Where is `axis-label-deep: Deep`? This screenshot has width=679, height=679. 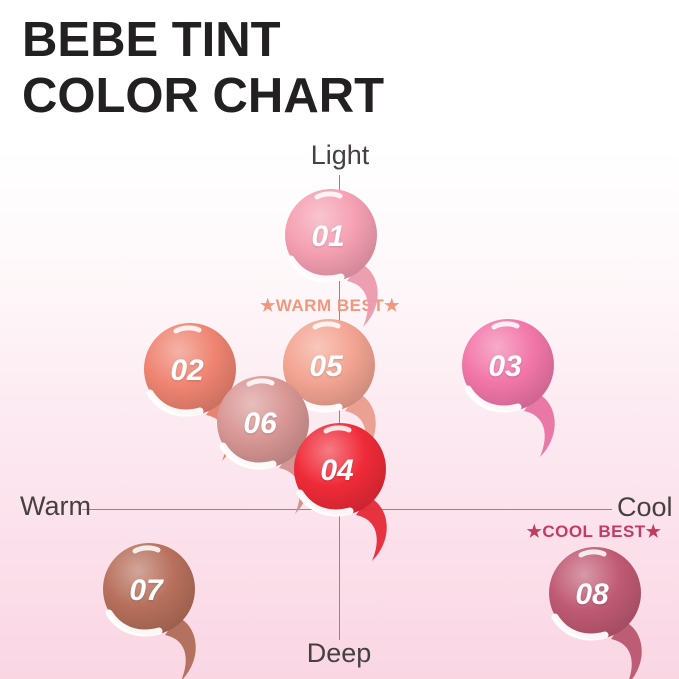
axis-label-deep: Deep is located at coordinates (339, 653).